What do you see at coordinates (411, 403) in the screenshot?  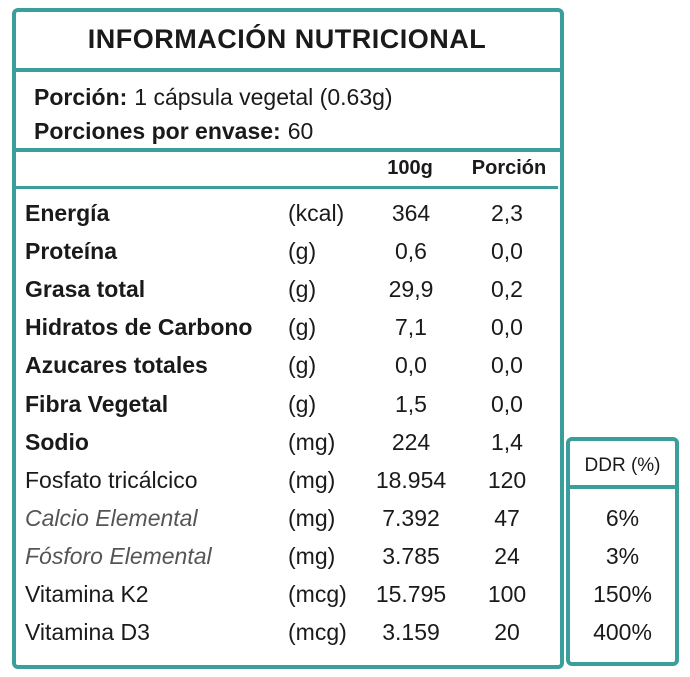 I see `per-100g: 1,5` at bounding box center [411, 403].